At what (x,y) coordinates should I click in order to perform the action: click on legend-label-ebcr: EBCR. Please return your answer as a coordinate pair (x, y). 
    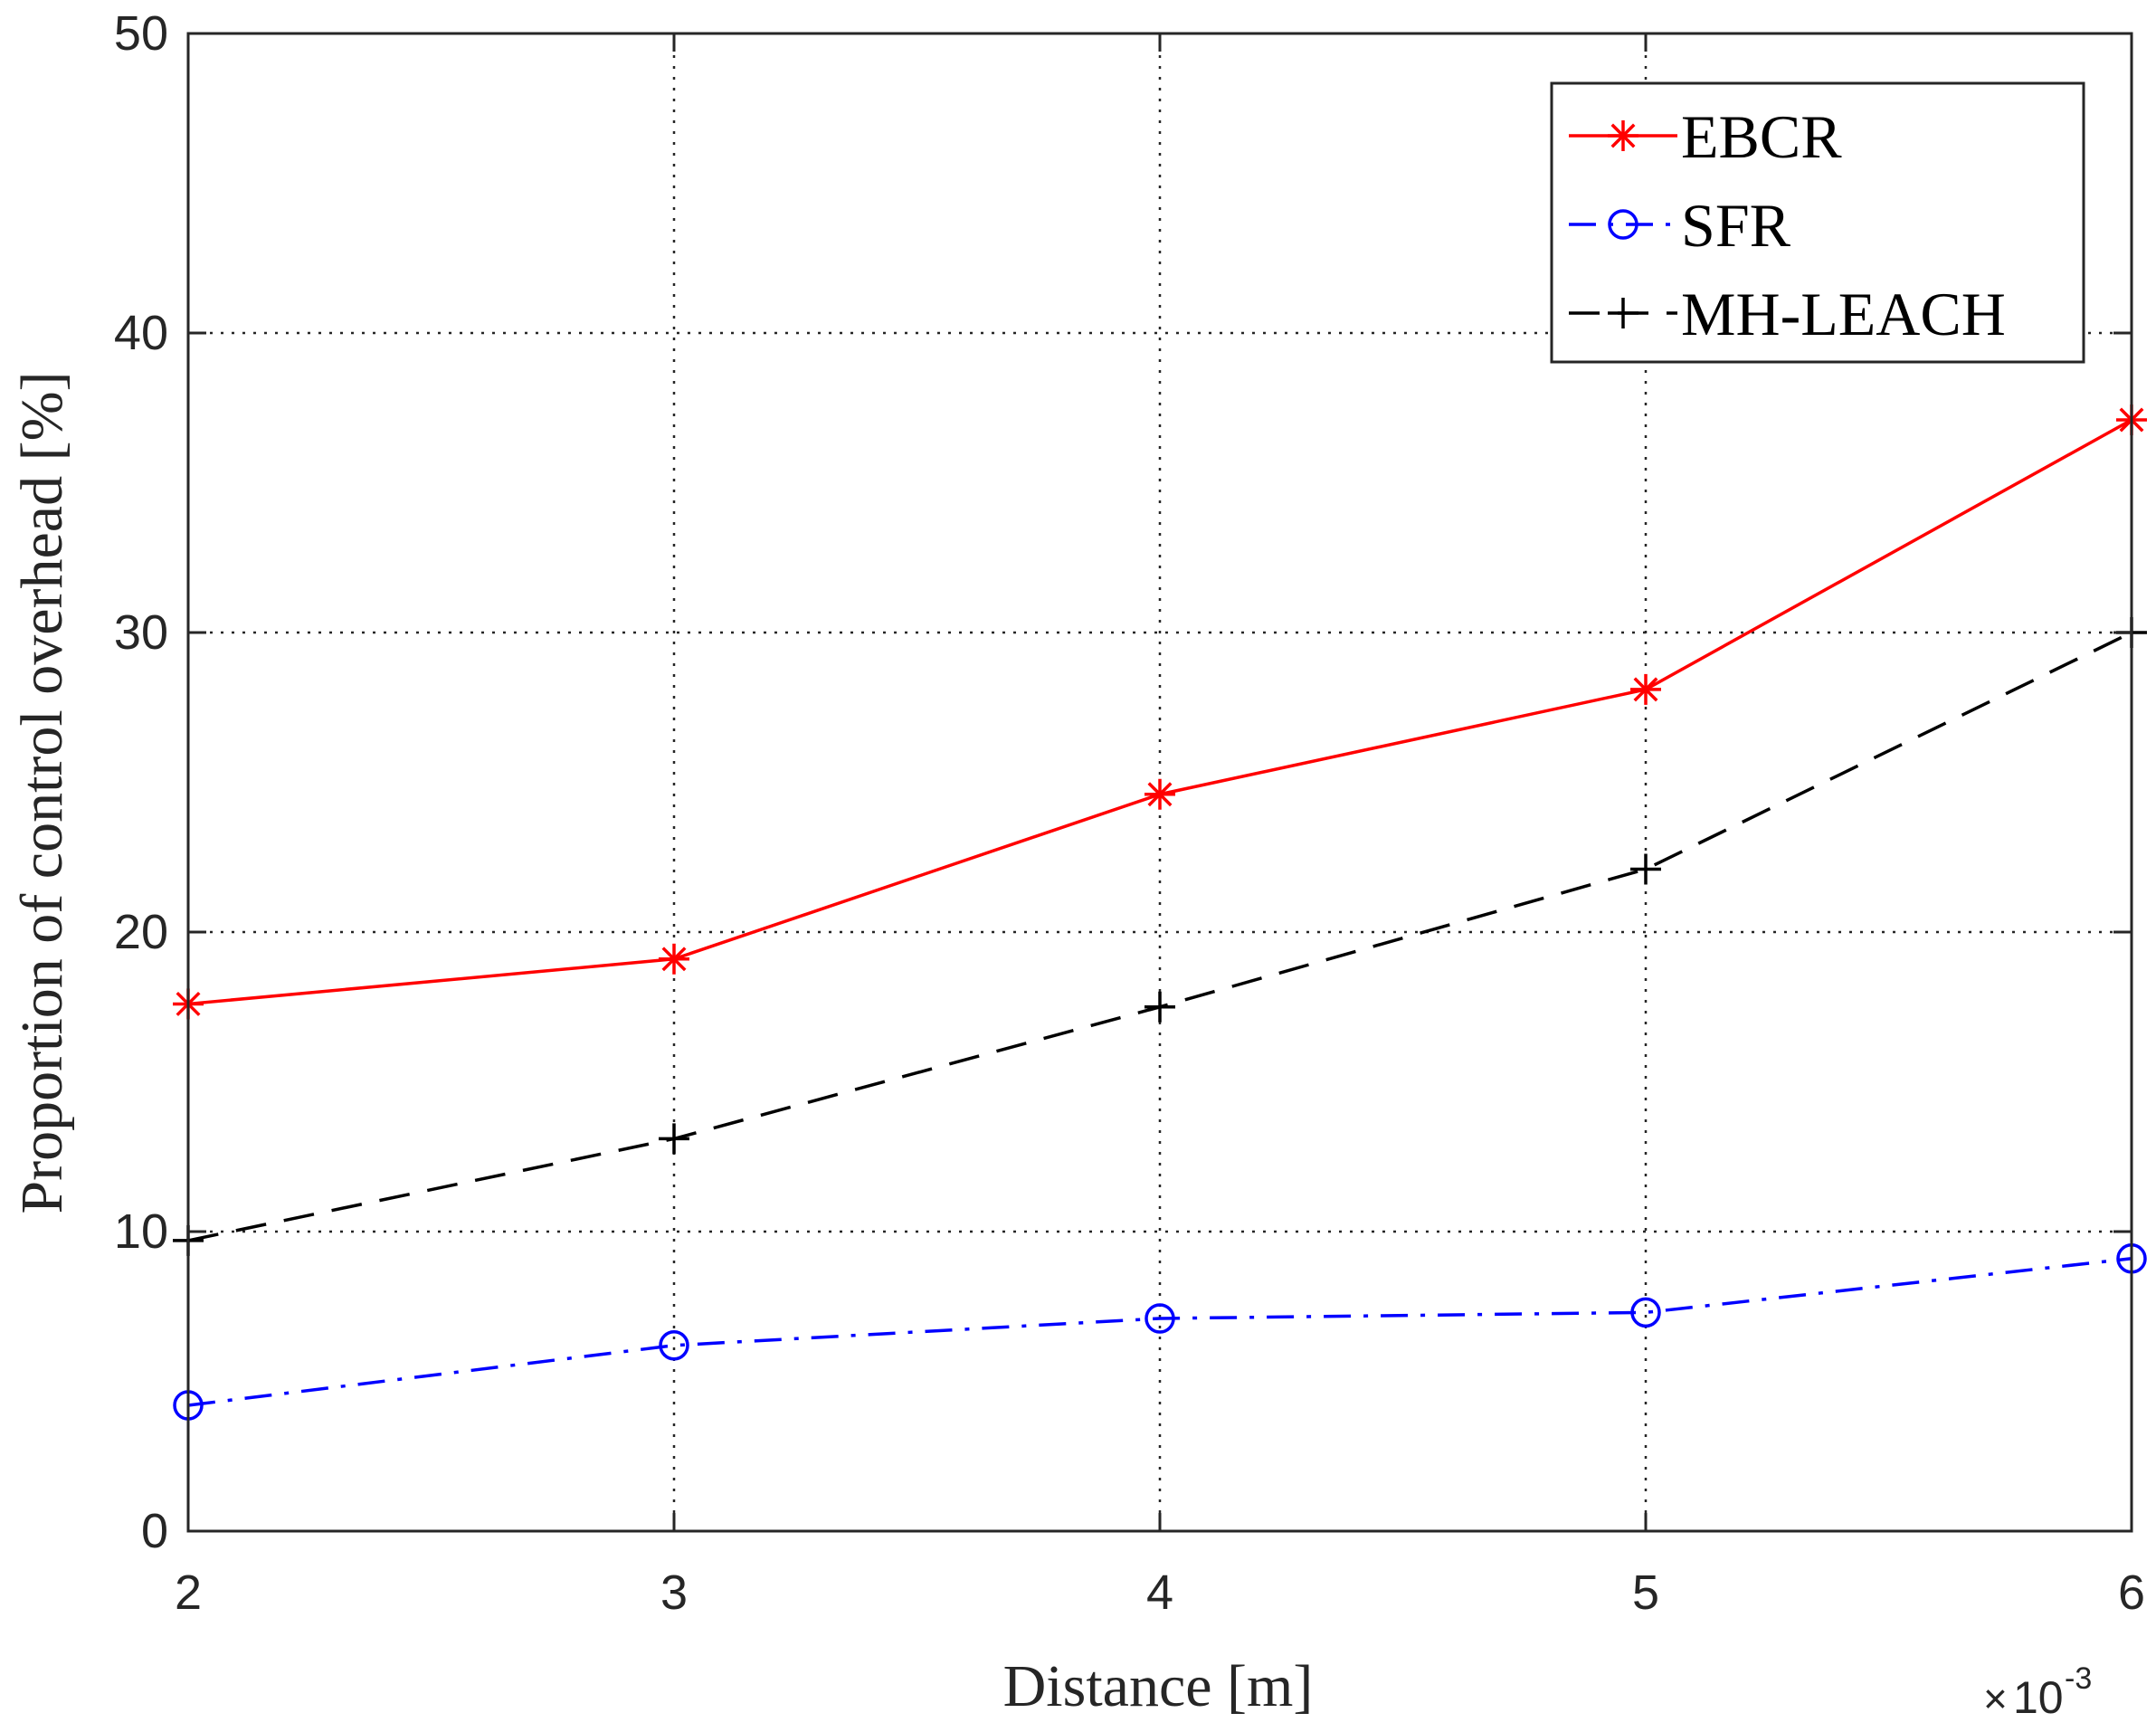
    Looking at the image, I should click on (1761, 136).